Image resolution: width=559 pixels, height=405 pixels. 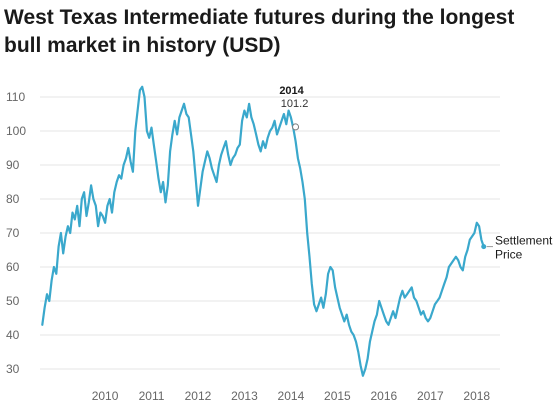 What do you see at coordinates (13, 199) in the screenshot?
I see `y-tick-label-80: 80` at bounding box center [13, 199].